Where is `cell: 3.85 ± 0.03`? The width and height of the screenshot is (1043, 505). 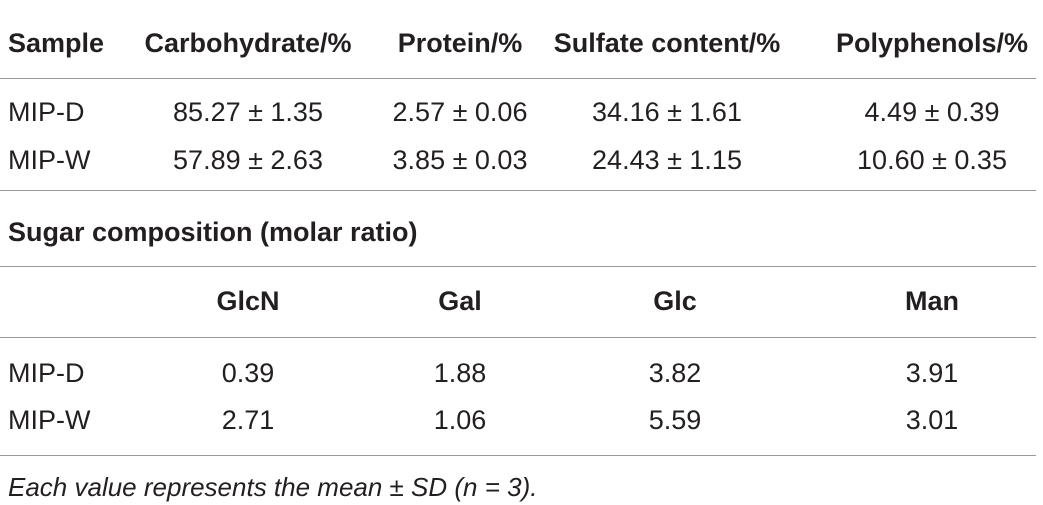 cell: 3.85 ± 0.03 is located at coordinates (460, 160).